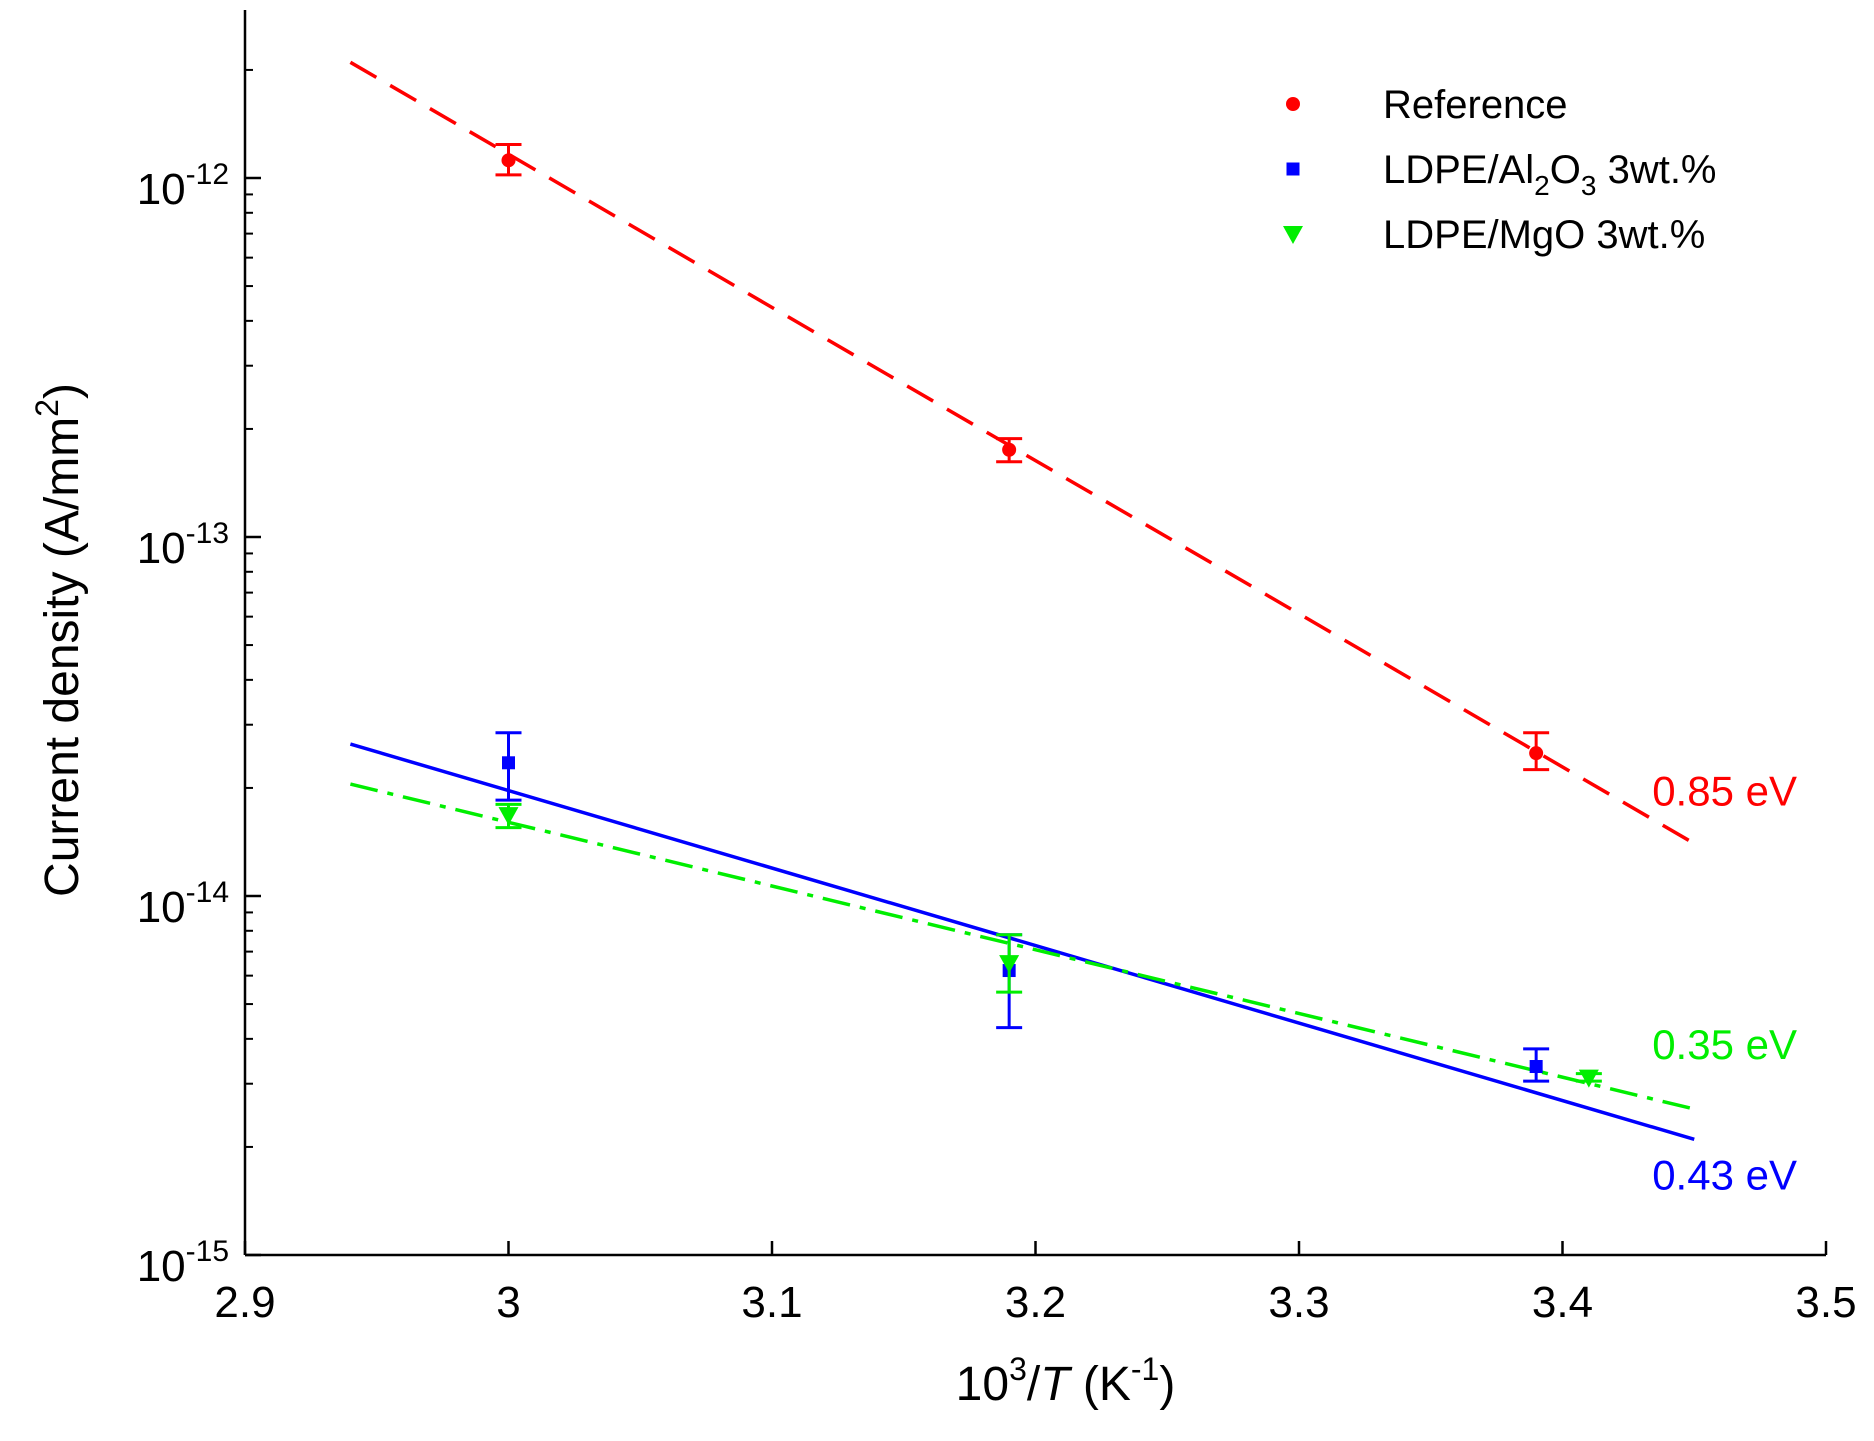 Image resolution: width=1874 pixels, height=1441 pixels. What do you see at coordinates (1544, 235) in the screenshot?
I see `legend-label-2: LDPE/MgO 3wt.%` at bounding box center [1544, 235].